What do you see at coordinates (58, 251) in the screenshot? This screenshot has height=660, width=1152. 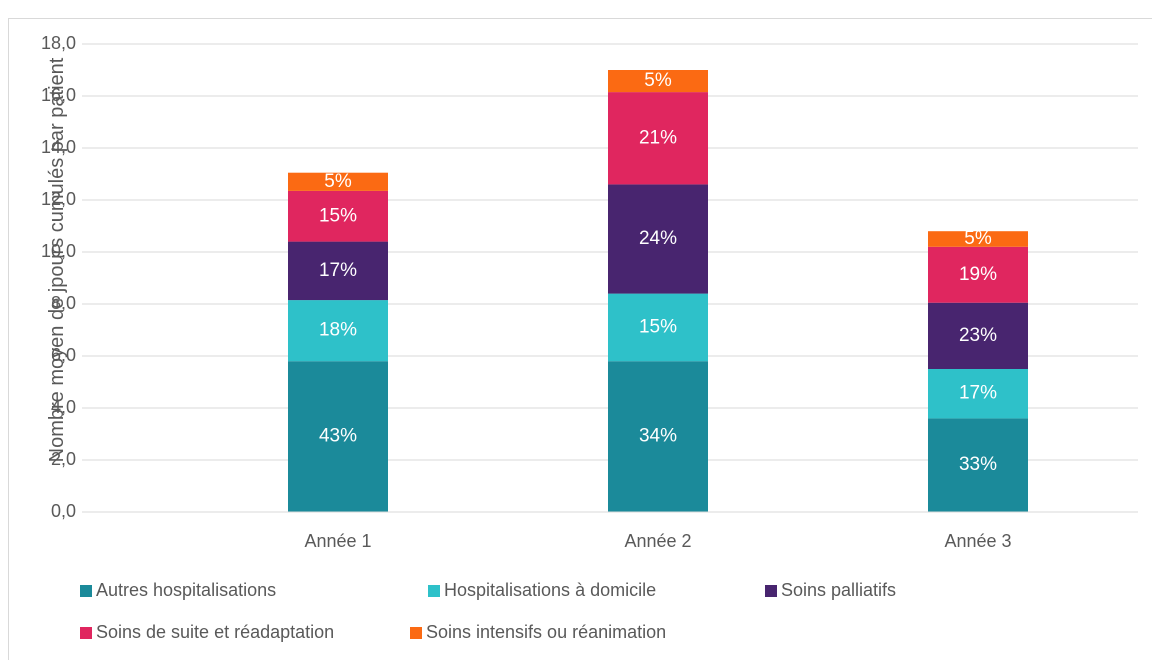 I see `y-tick-label: 10,0` at bounding box center [58, 251].